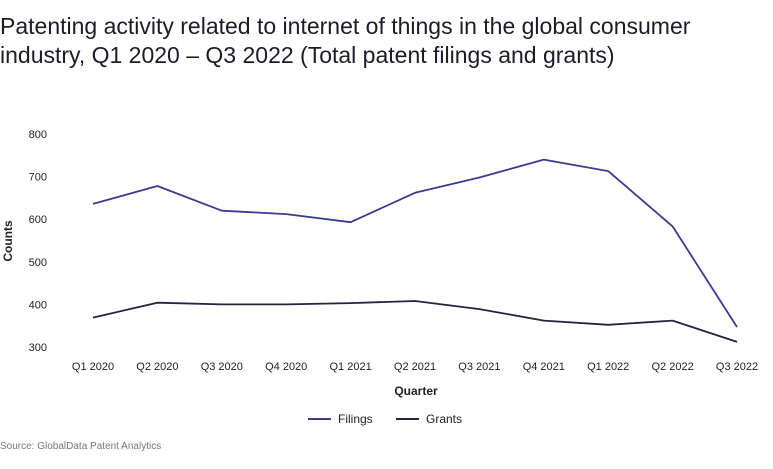  I want to click on y-tick-label: 500, so click(38, 263).